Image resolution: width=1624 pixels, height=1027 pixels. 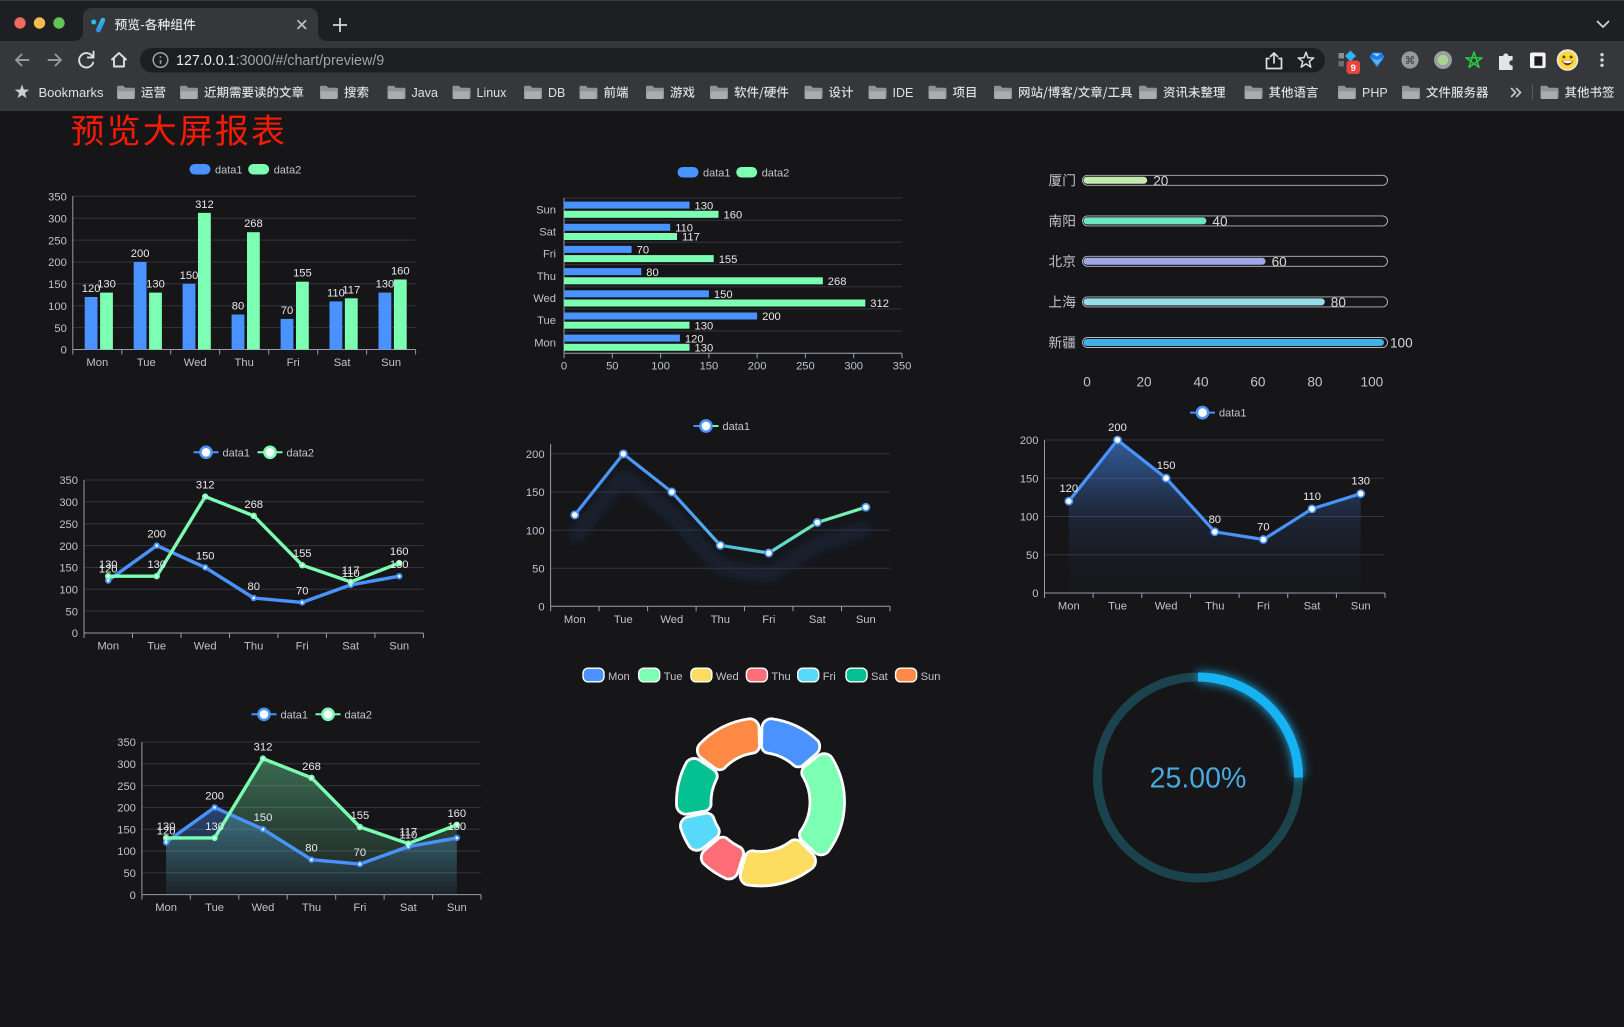 What do you see at coordinates (1220, 221) in the screenshot?
I see `svg-text: 40` at bounding box center [1220, 221].